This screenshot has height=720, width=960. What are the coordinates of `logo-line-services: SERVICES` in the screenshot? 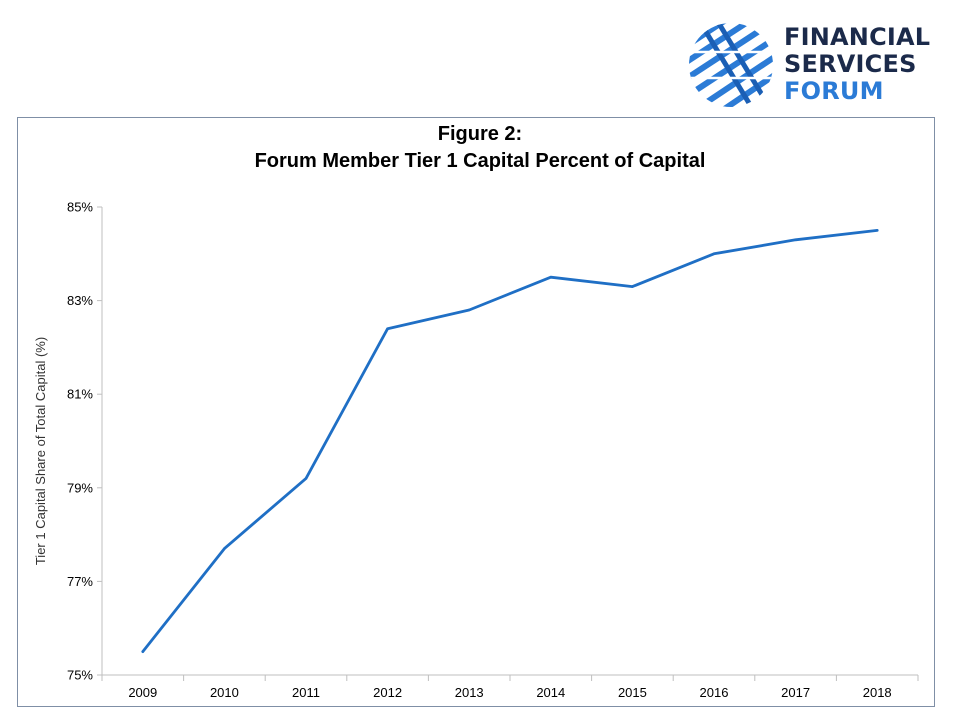 It's located at (850, 64).